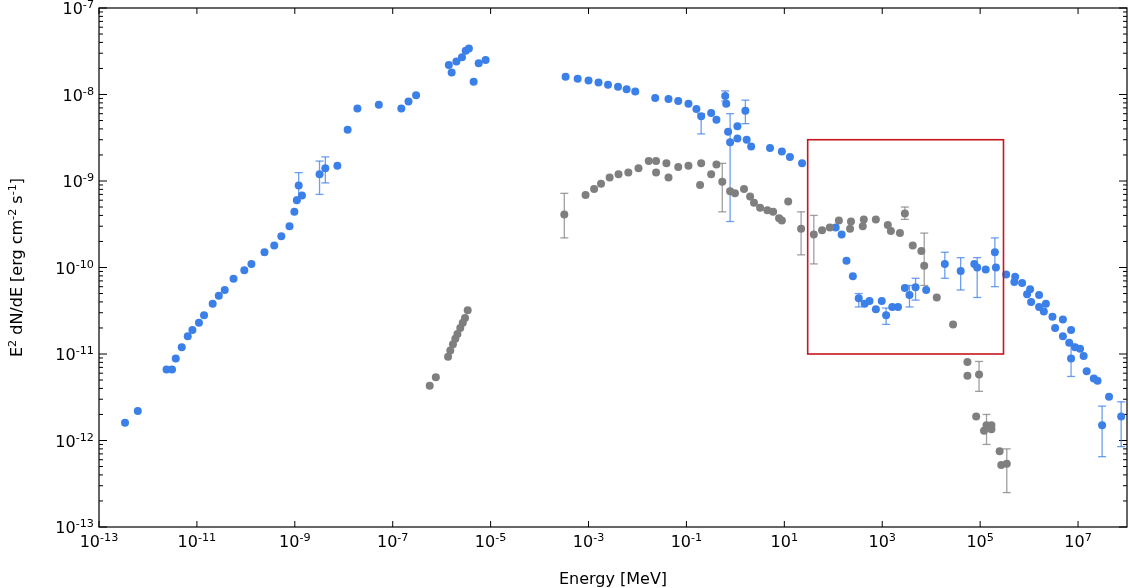 The image size is (1130, 588). Describe the element at coordinates (588, 540) in the screenshot. I see `x-tick-label: 10$^{-3}$` at that location.